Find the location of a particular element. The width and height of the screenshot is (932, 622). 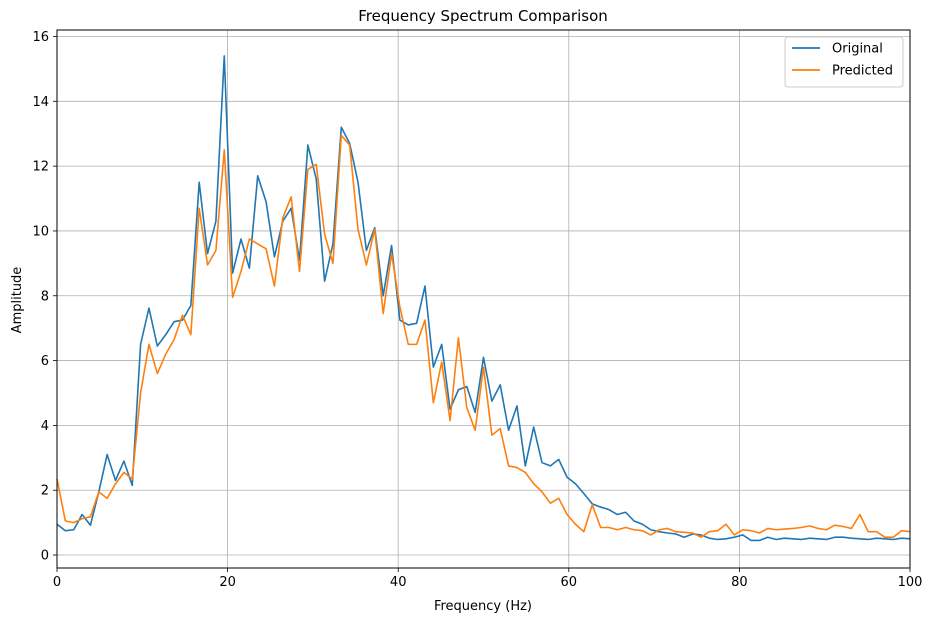

y-tick-label: 10 is located at coordinates (40, 231).